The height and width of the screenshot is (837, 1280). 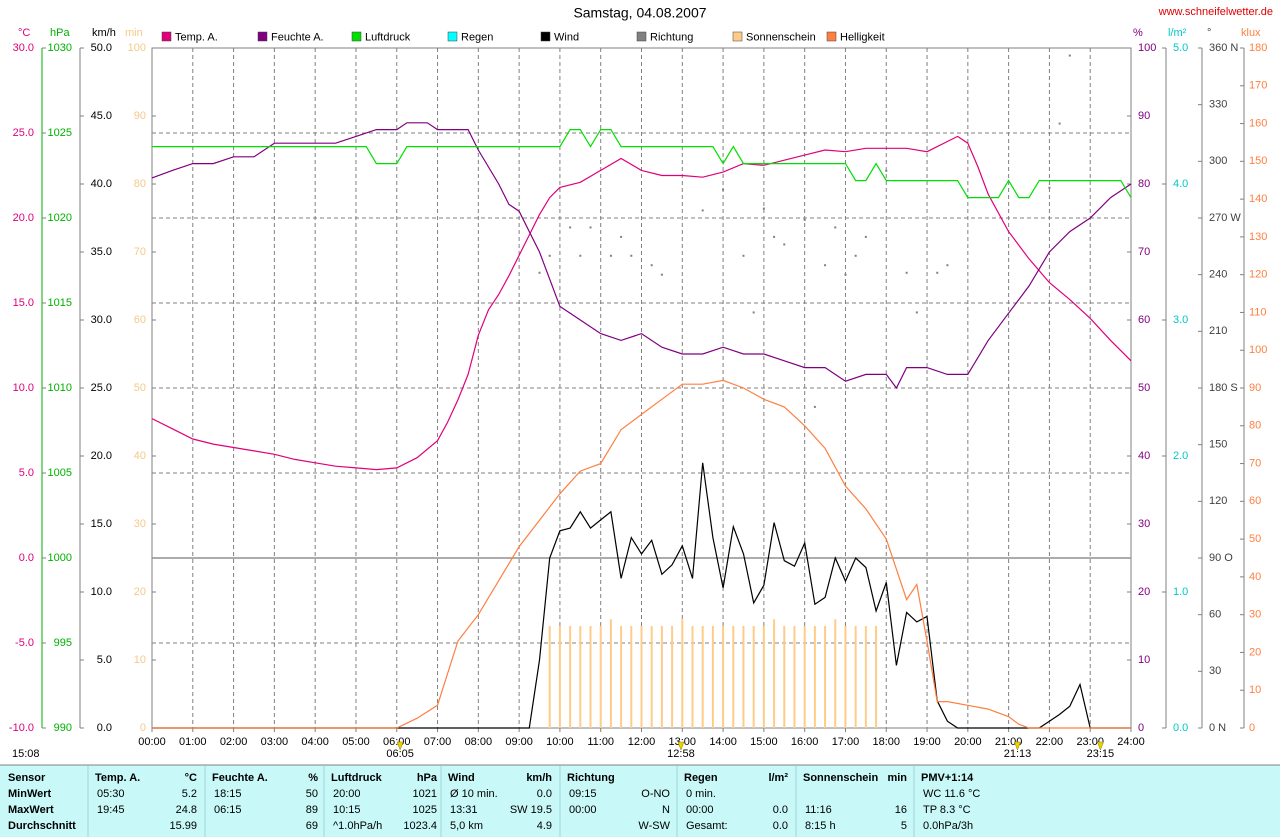 I want to click on axis-unit: °C, so click(x=24, y=33).